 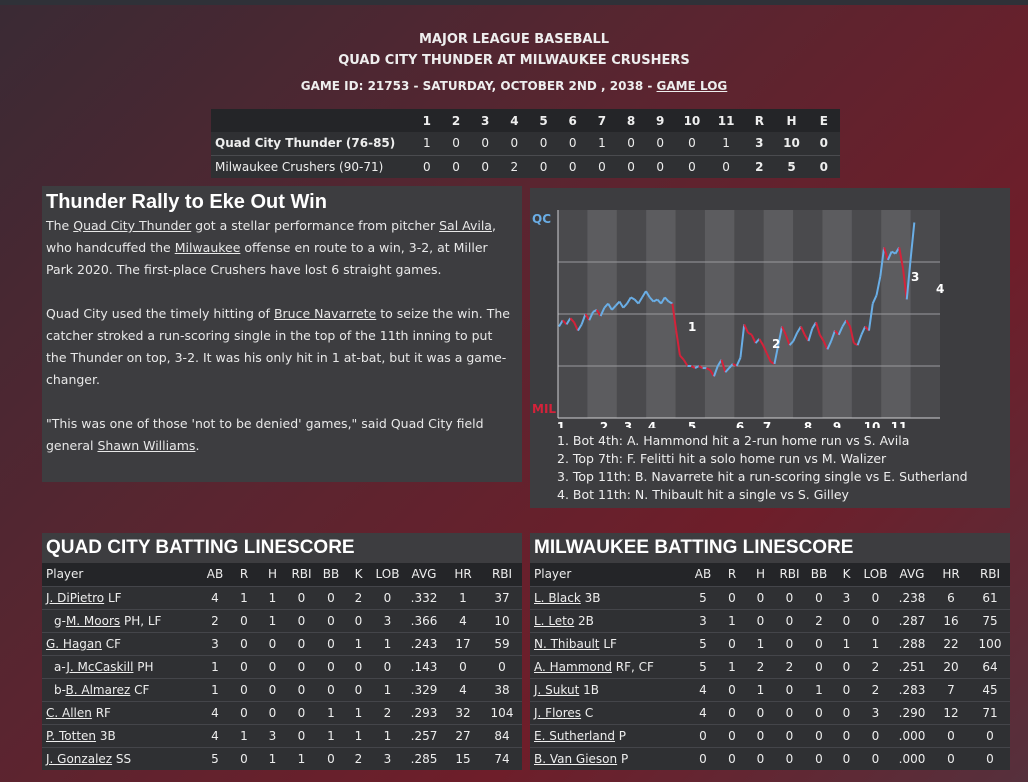 What do you see at coordinates (502, 620) in the screenshot?
I see `stat-cell: 10` at bounding box center [502, 620].